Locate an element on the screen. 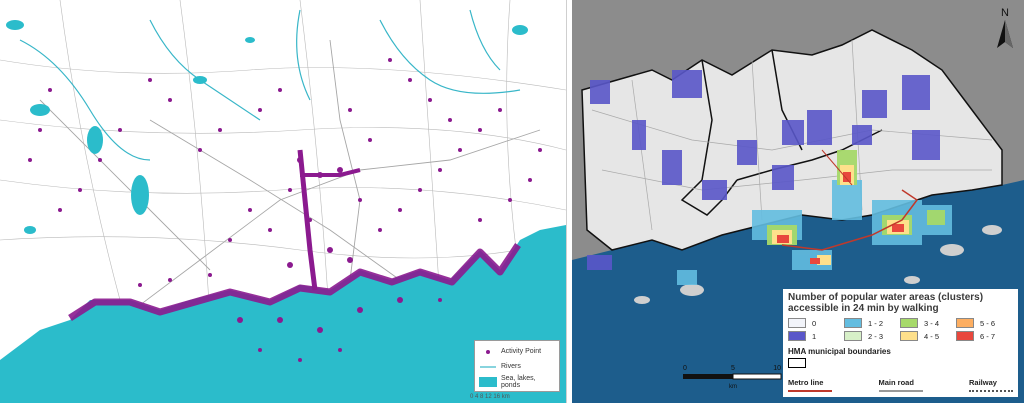  legend-rivers: Rivers is located at coordinates (511, 366).